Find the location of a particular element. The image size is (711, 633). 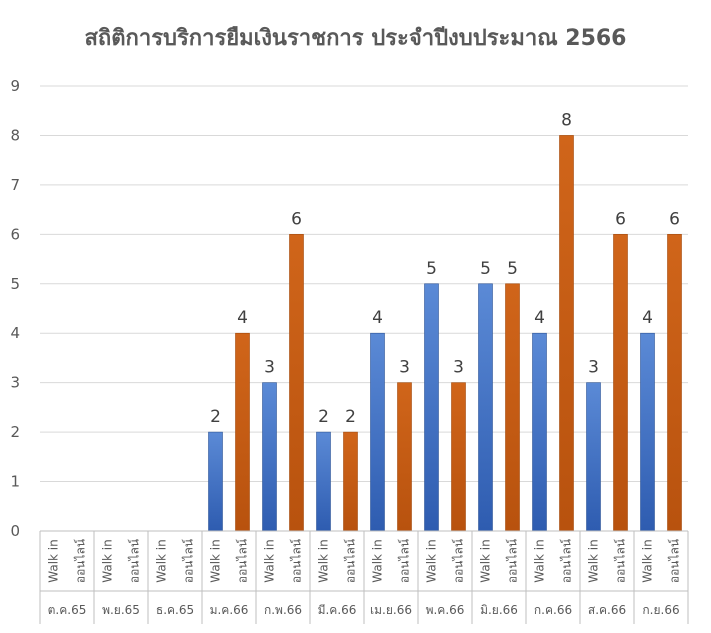

x-category-label: ก.ย.66 is located at coordinates (660, 610).